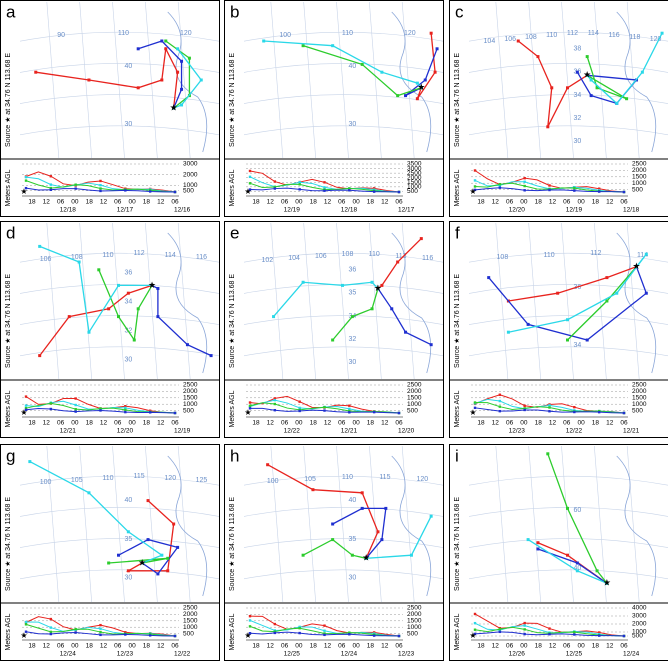 This screenshot has width=668, height=661. Describe the element at coordinates (490, 41) in the screenshot. I see `map-label: 104` at that location.